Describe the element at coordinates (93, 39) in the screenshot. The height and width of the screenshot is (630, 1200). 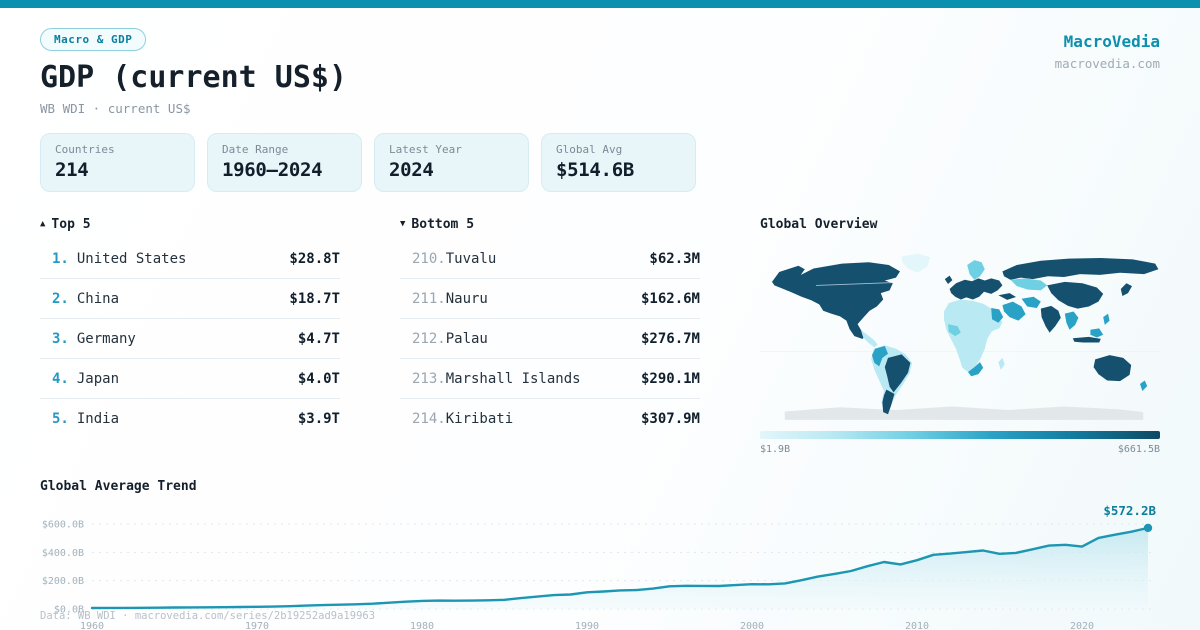
I see `category-badge: Macro & GDP` at that location.